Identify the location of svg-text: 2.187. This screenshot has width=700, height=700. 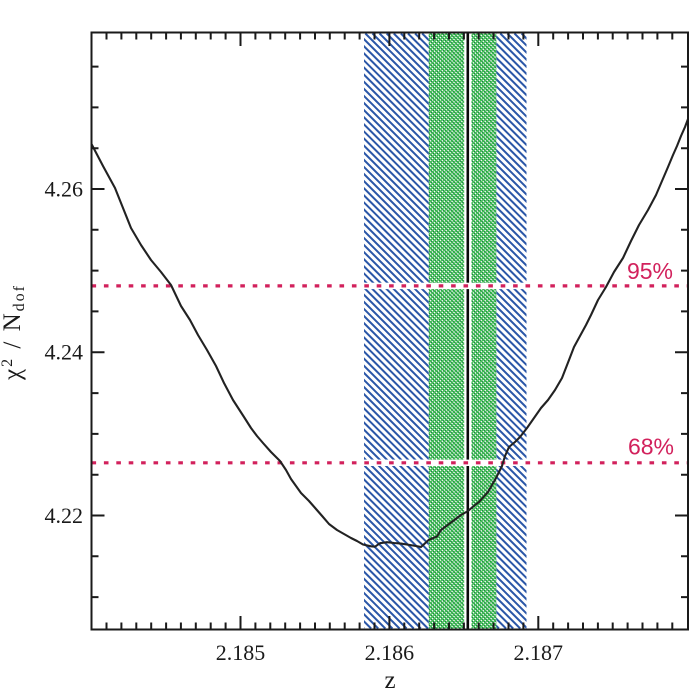
(539, 652).